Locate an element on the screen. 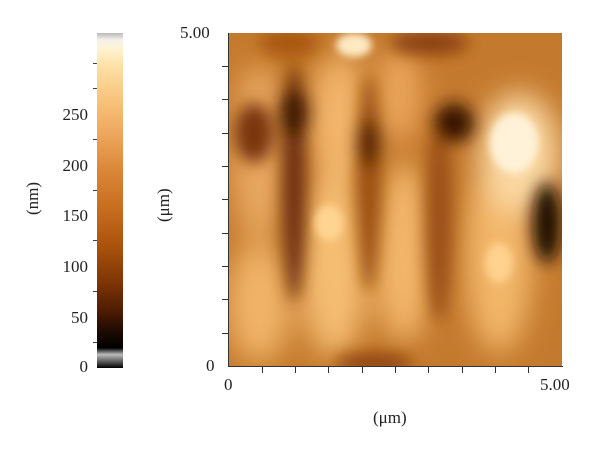 The image size is (600, 453). height-colorbar is located at coordinates (110, 200).